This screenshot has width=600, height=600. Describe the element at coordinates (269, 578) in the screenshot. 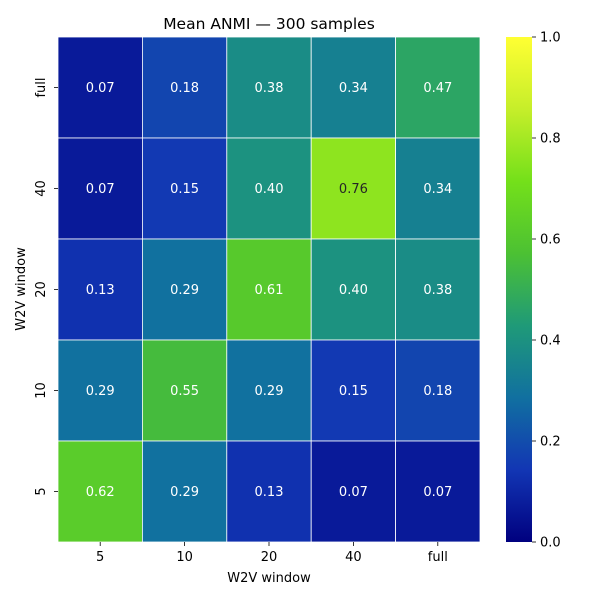

I see `x-axis-label: W2V window` at that location.